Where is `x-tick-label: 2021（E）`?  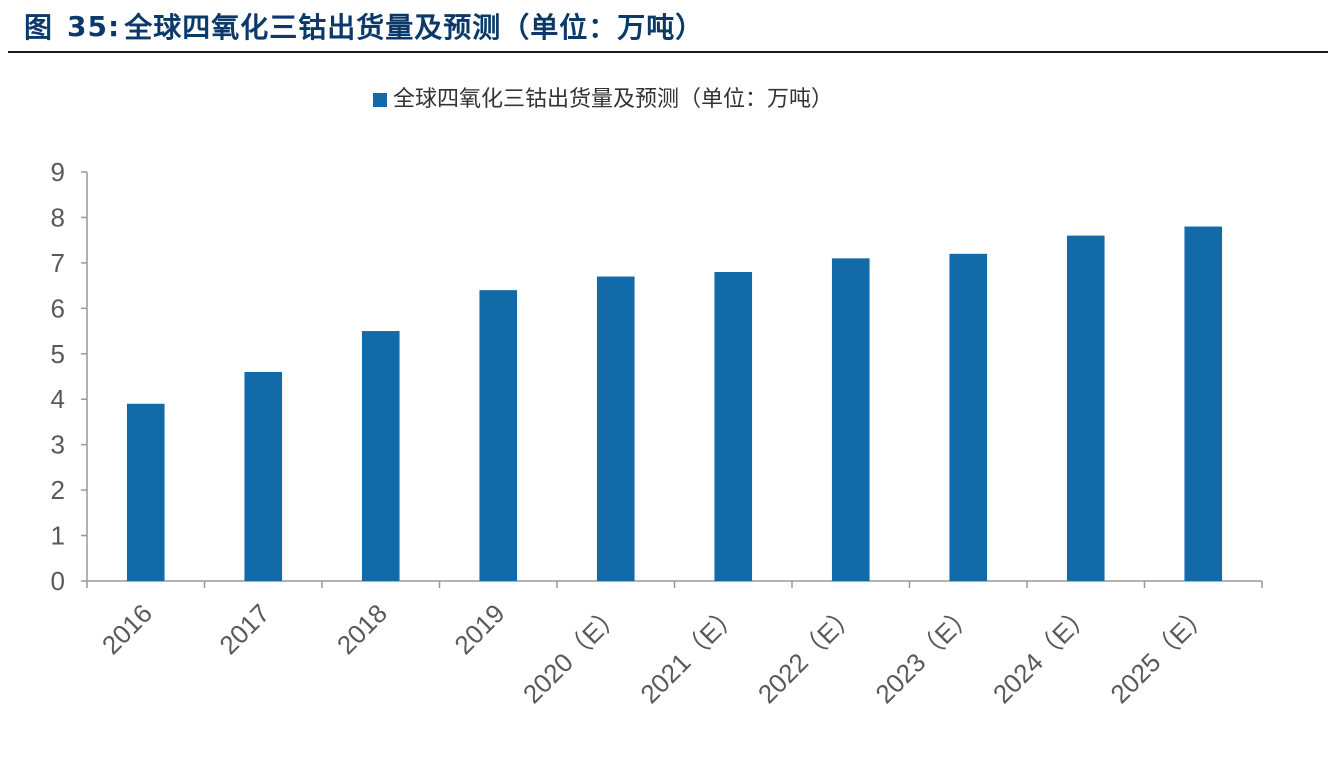 x-tick-label: 2021（E） is located at coordinates (689, 653).